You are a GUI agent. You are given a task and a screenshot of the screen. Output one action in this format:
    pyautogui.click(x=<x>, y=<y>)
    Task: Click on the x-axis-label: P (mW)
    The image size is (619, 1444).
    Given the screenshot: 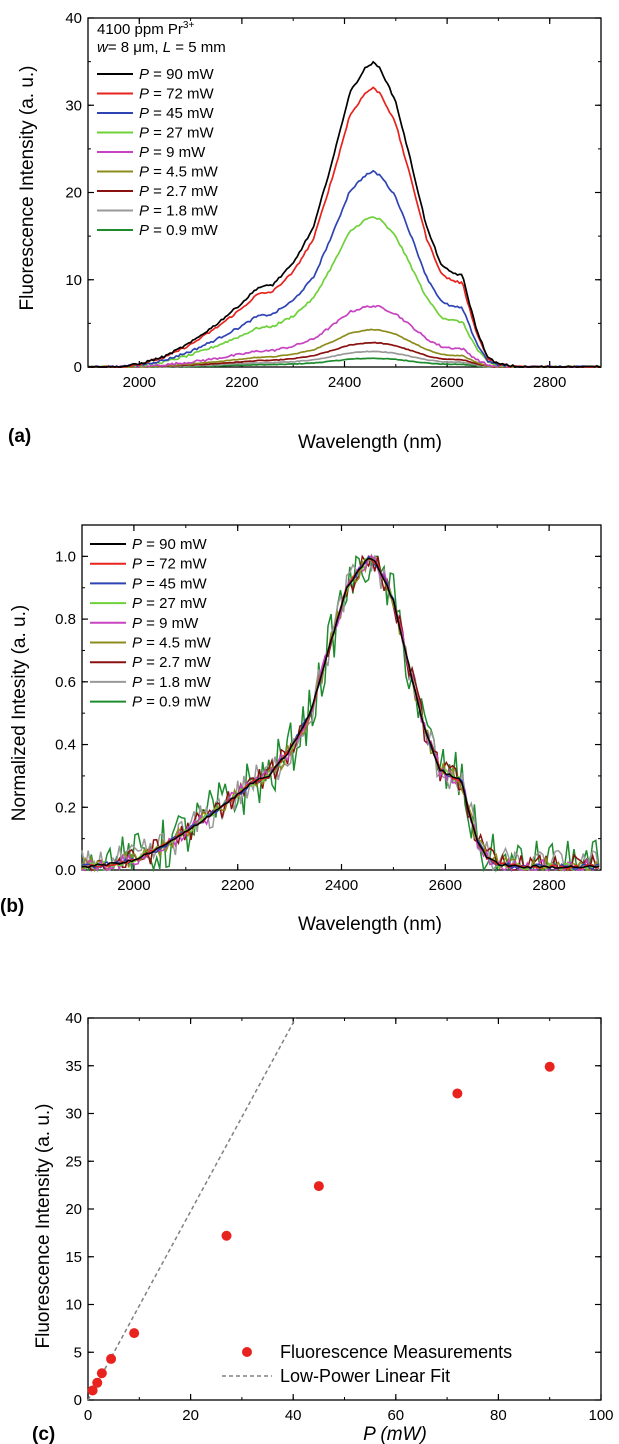 What is the action you would take?
    pyautogui.click(x=395, y=1434)
    